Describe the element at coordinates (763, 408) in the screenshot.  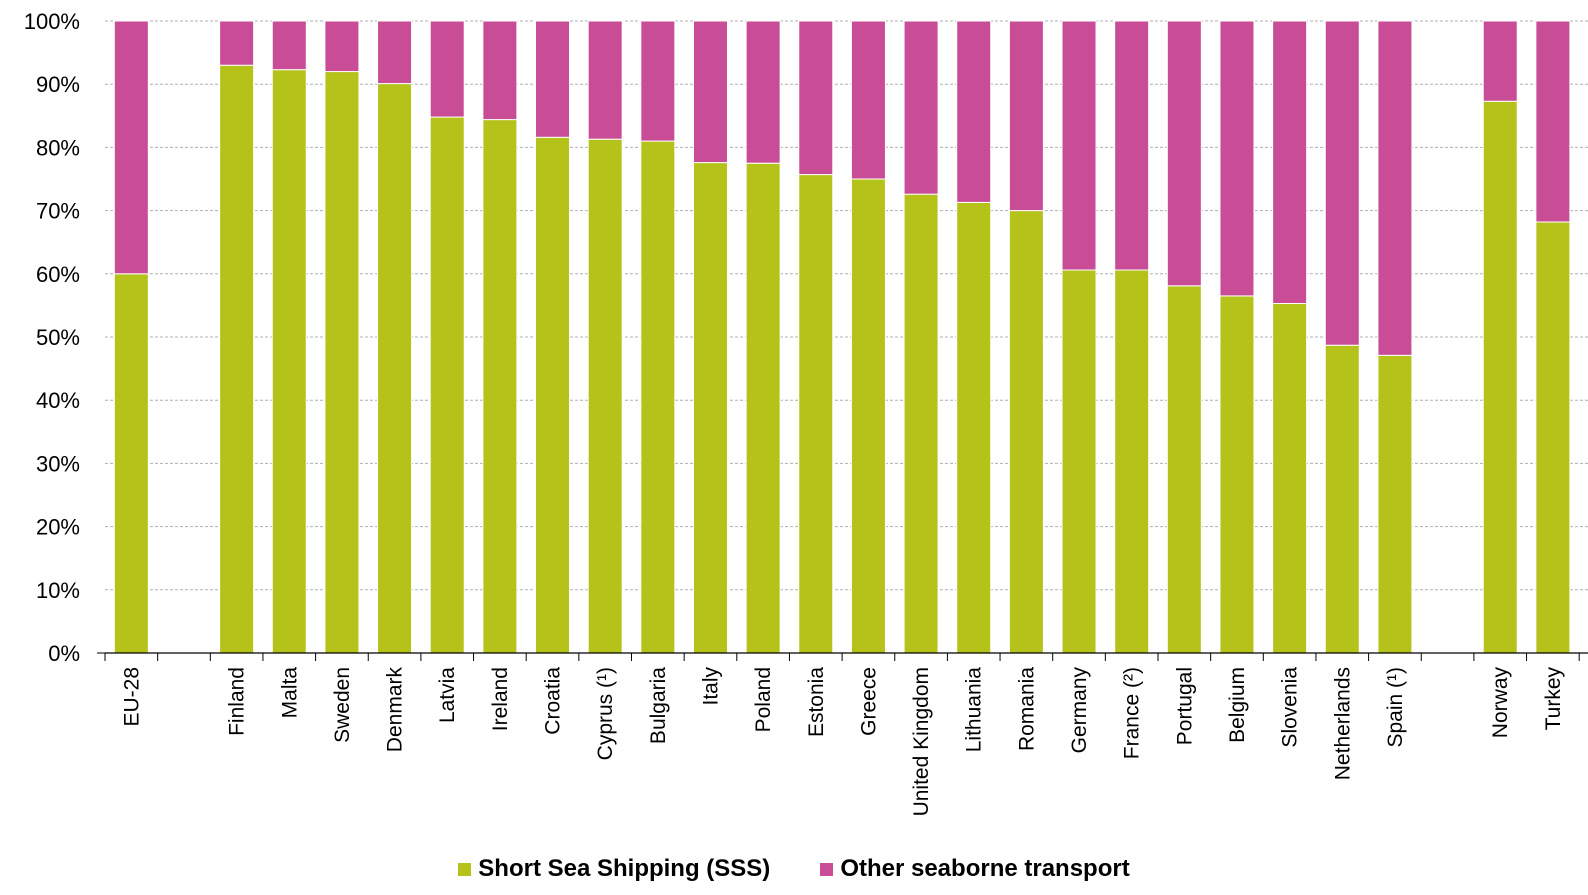
I see `bar-sss-poland` at that location.